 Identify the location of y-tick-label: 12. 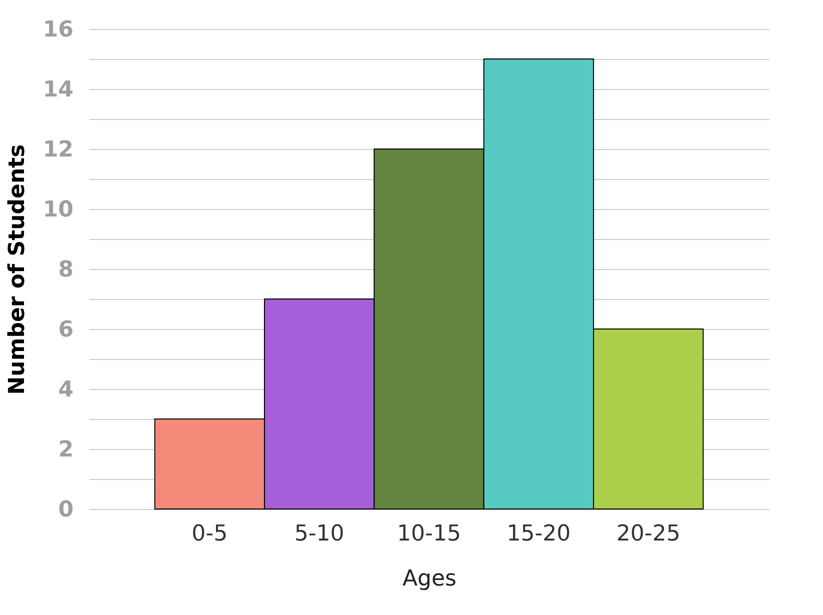
(58, 150).